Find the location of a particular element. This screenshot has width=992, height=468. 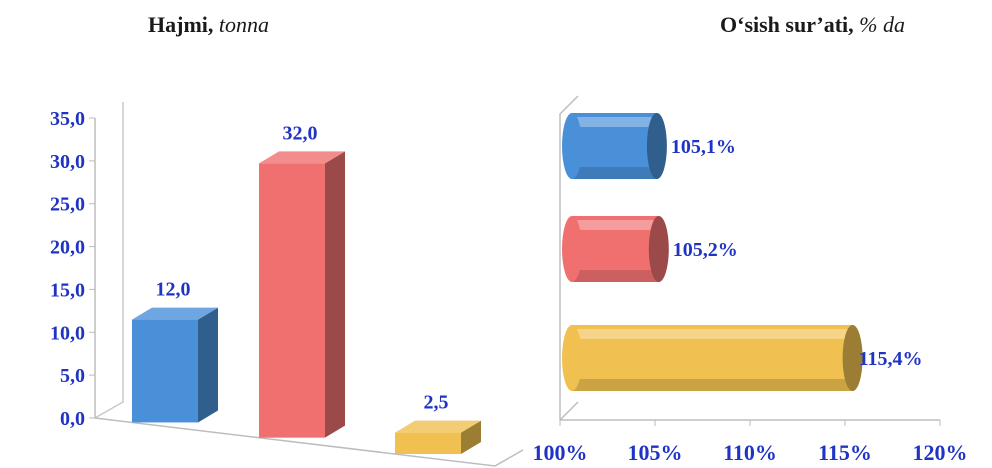

right-bar-data-label: 115,4% is located at coordinates (891, 359).